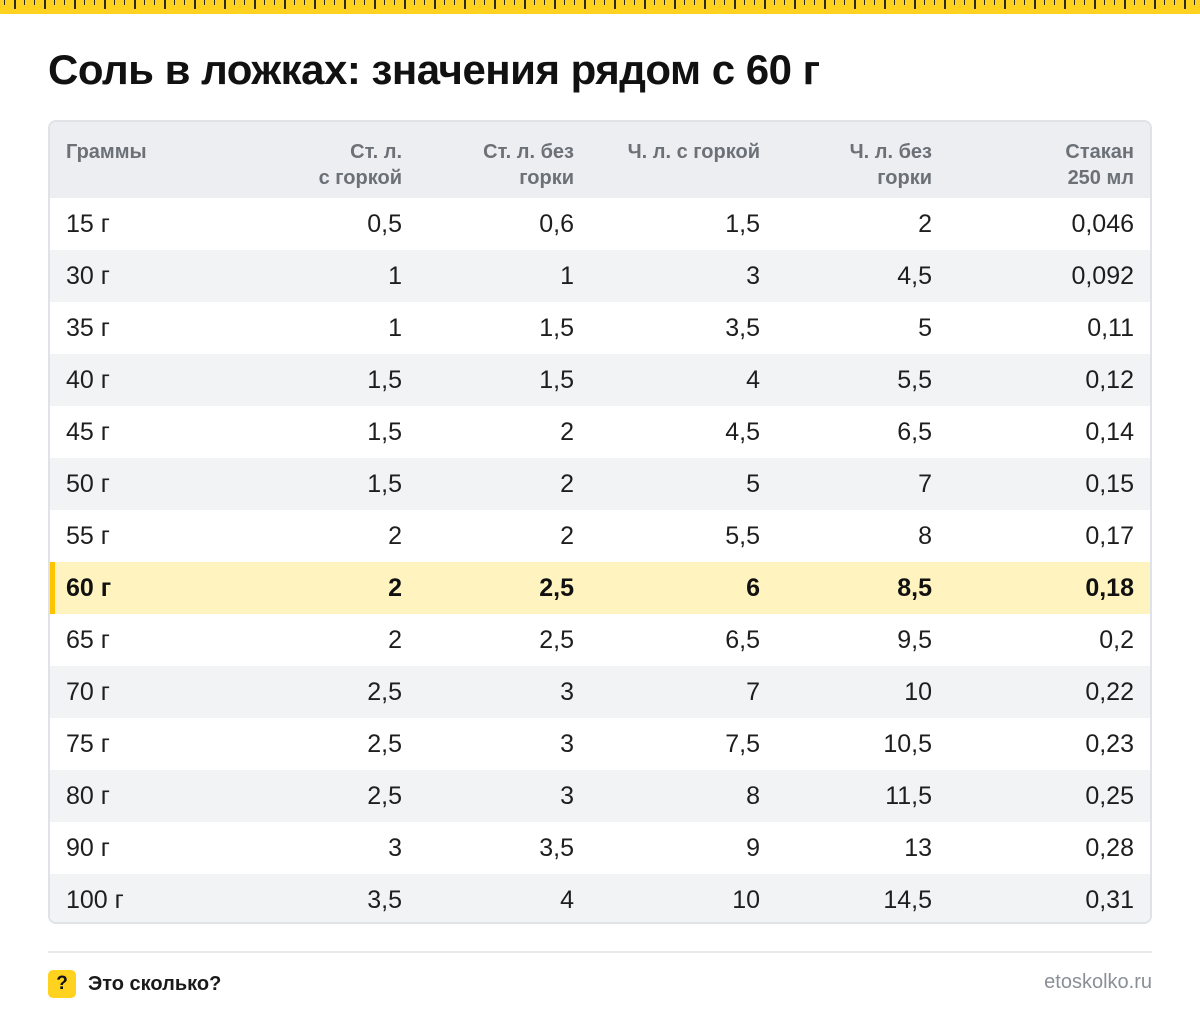 Image resolution: width=1200 pixels, height=1016 pixels. I want to click on table-row: 100 г 3,5 4 10 14,5 0,31, so click(600, 898).